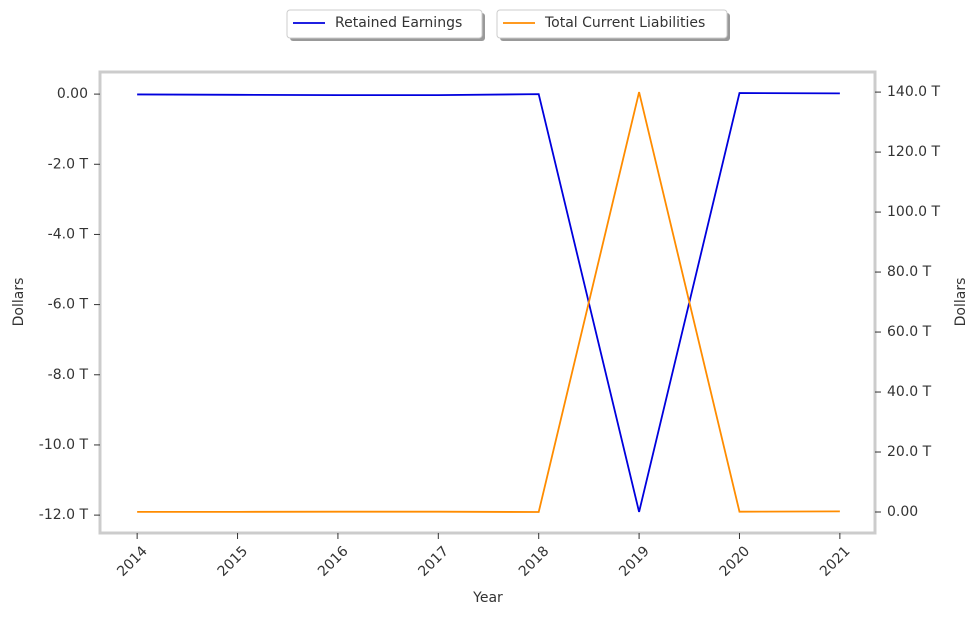 The image size is (979, 618). Describe the element at coordinates (914, 152) in the screenshot. I see `y2-tick-label: 120.0 T` at that location.